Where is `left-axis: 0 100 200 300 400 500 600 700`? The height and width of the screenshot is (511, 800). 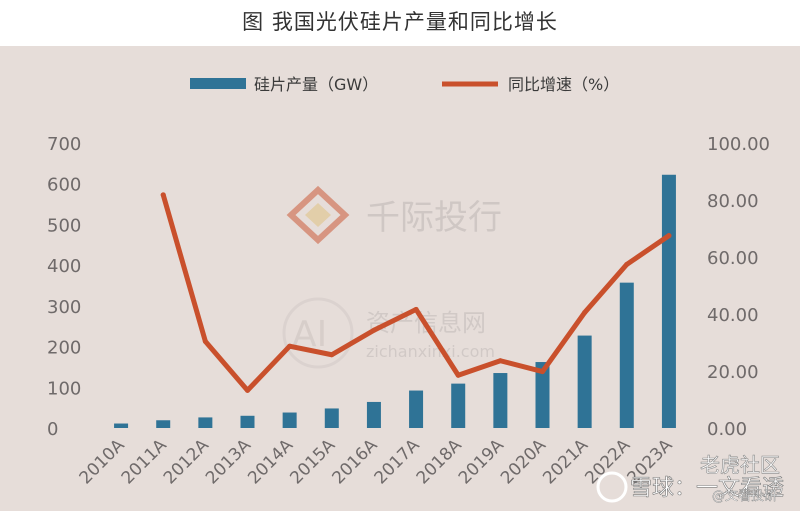 left-axis: 0 100 200 300 400 500 600 700 is located at coordinates (64, 287).